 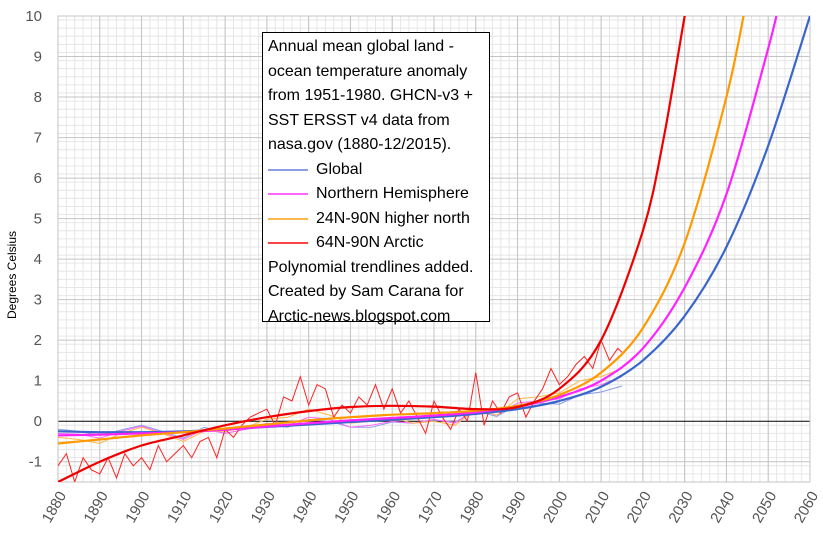 I want to click on y-axis-label: Degrees Celsius, so click(x=12, y=275).